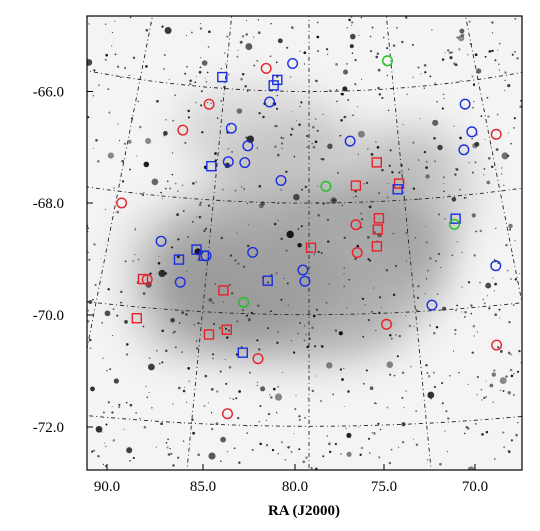 This screenshot has width=540, height=531. Describe the element at coordinates (277, 80) in the screenshot. I see `blue-square-marker` at that location.